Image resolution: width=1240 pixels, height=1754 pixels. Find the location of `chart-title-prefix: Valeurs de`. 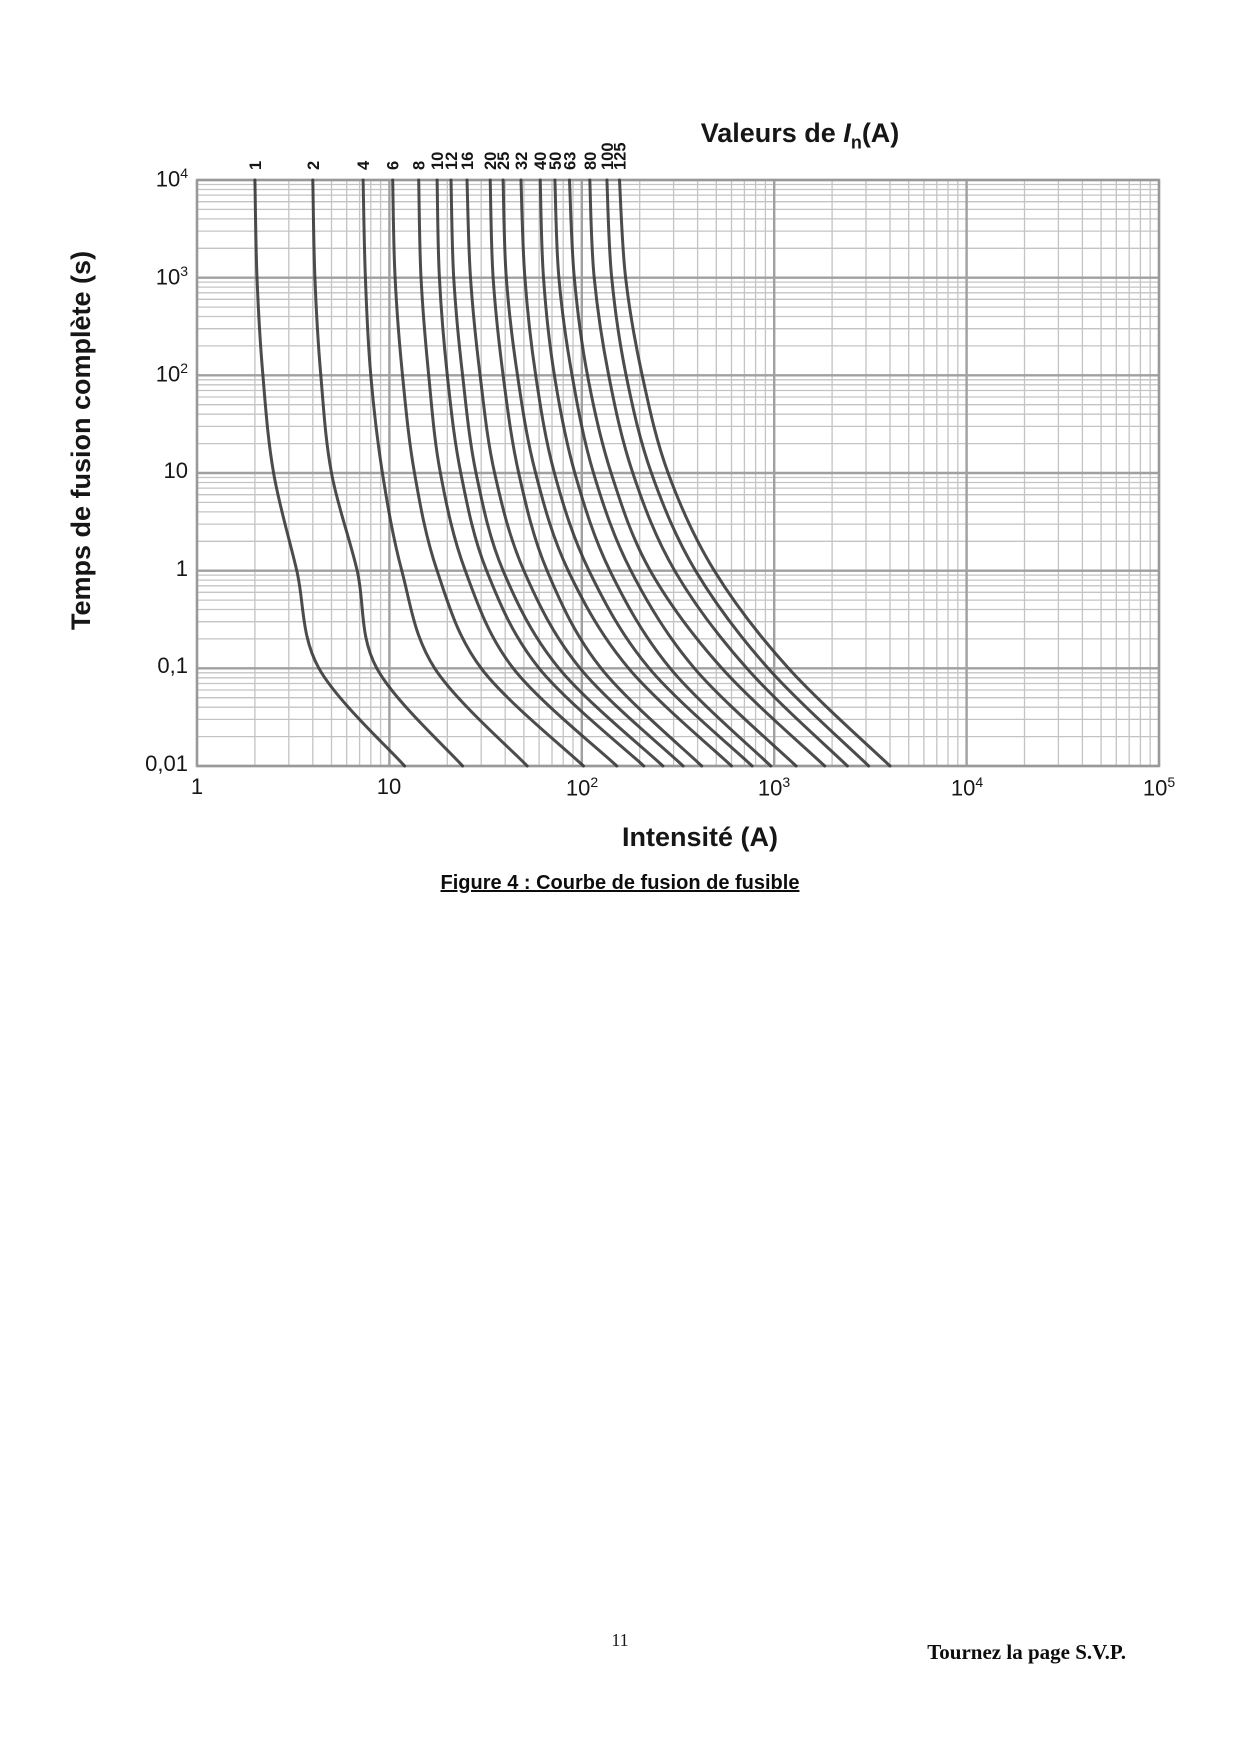

chart-title-prefix: Valeurs de is located at coordinates (772, 133).